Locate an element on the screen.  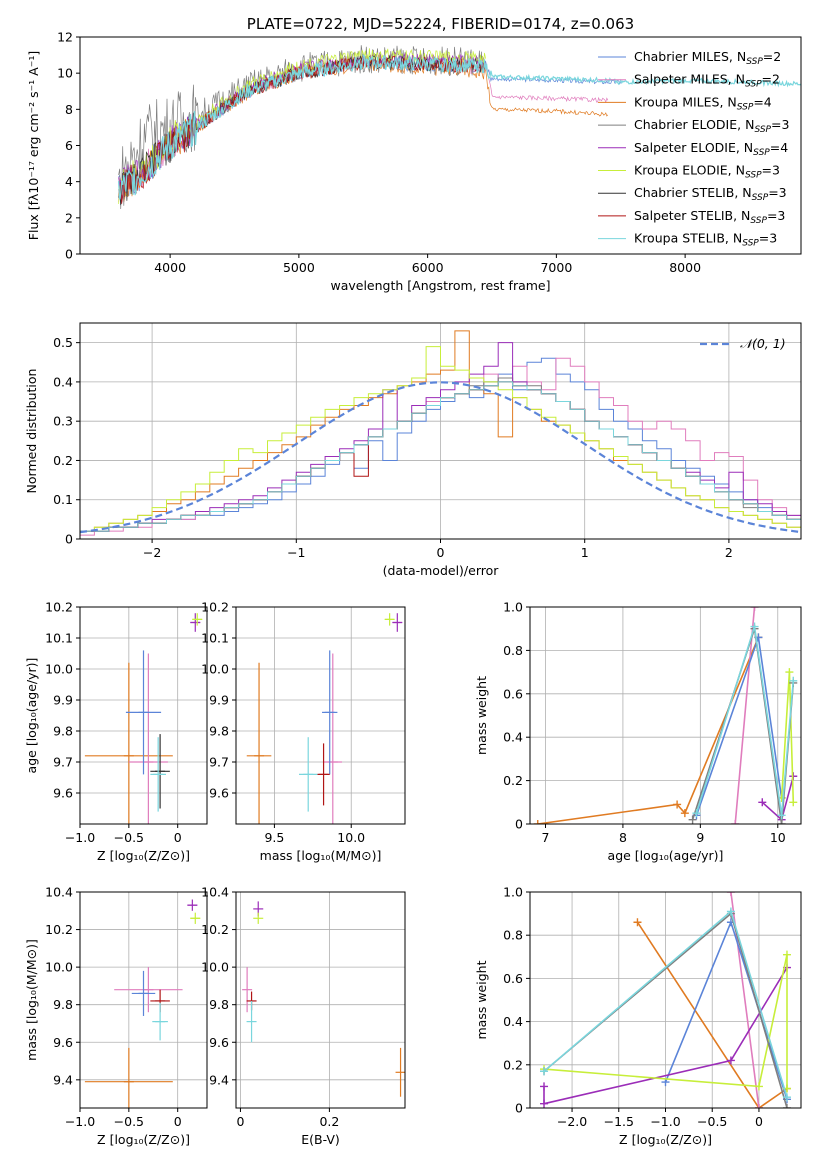
x-tick-label: 10 is located at coordinates (778, 837).